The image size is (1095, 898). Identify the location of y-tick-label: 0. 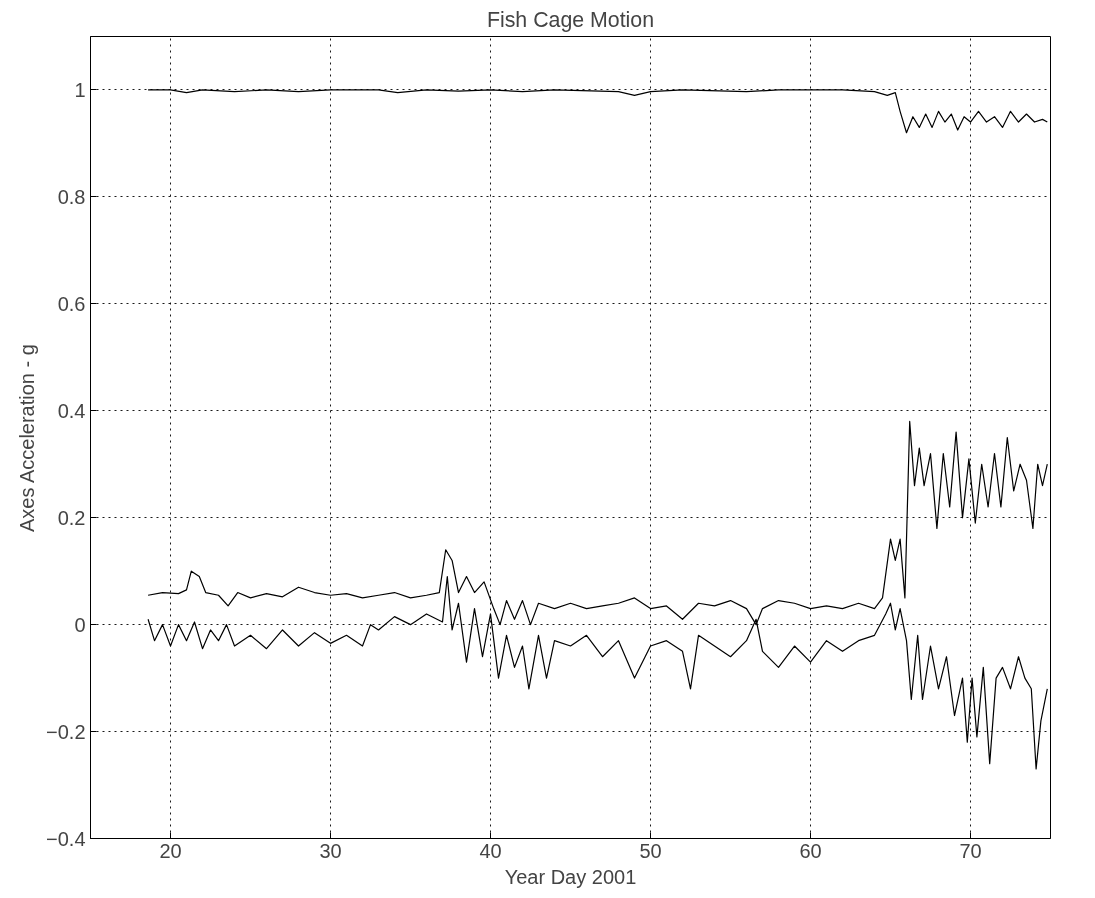
(80, 624).